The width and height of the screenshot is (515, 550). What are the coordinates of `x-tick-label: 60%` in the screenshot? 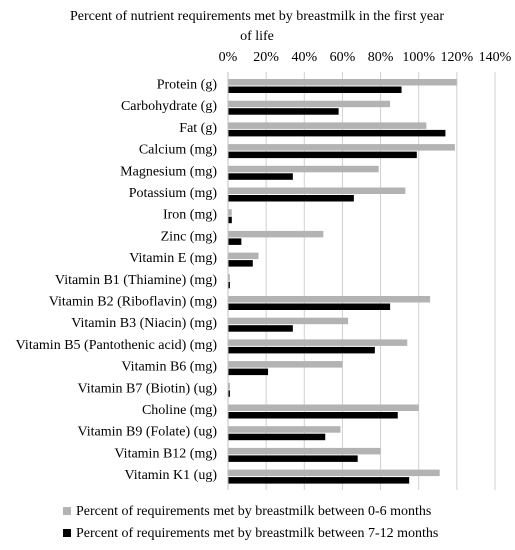 It's located at (343, 57).